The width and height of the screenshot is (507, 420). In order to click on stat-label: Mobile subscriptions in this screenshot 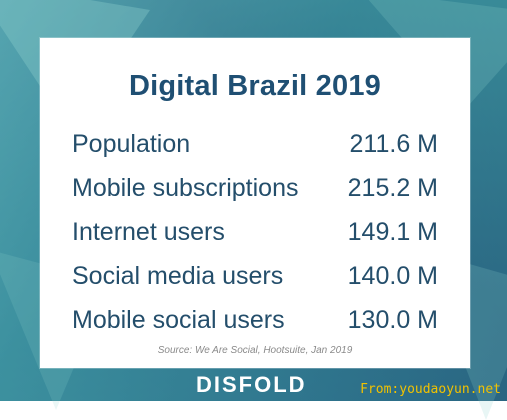, I will do `click(185, 187)`.